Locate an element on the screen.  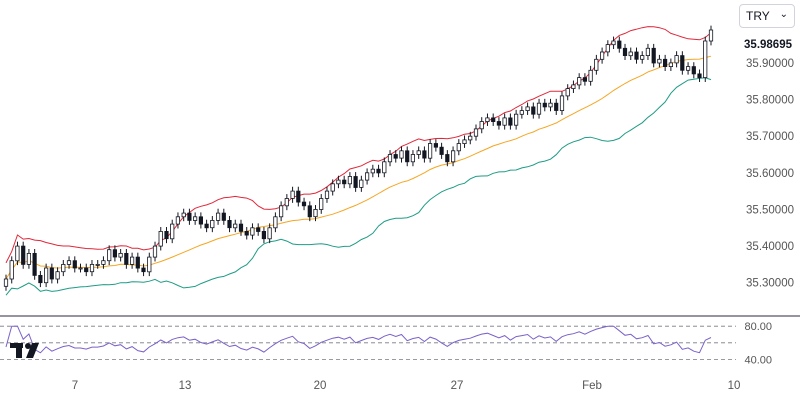
tradingview-logo-icon is located at coordinates (28, 350).